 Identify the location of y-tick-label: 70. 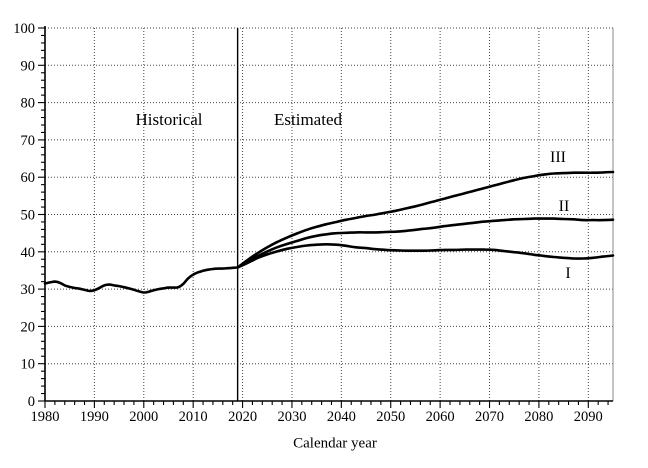
(28, 141).